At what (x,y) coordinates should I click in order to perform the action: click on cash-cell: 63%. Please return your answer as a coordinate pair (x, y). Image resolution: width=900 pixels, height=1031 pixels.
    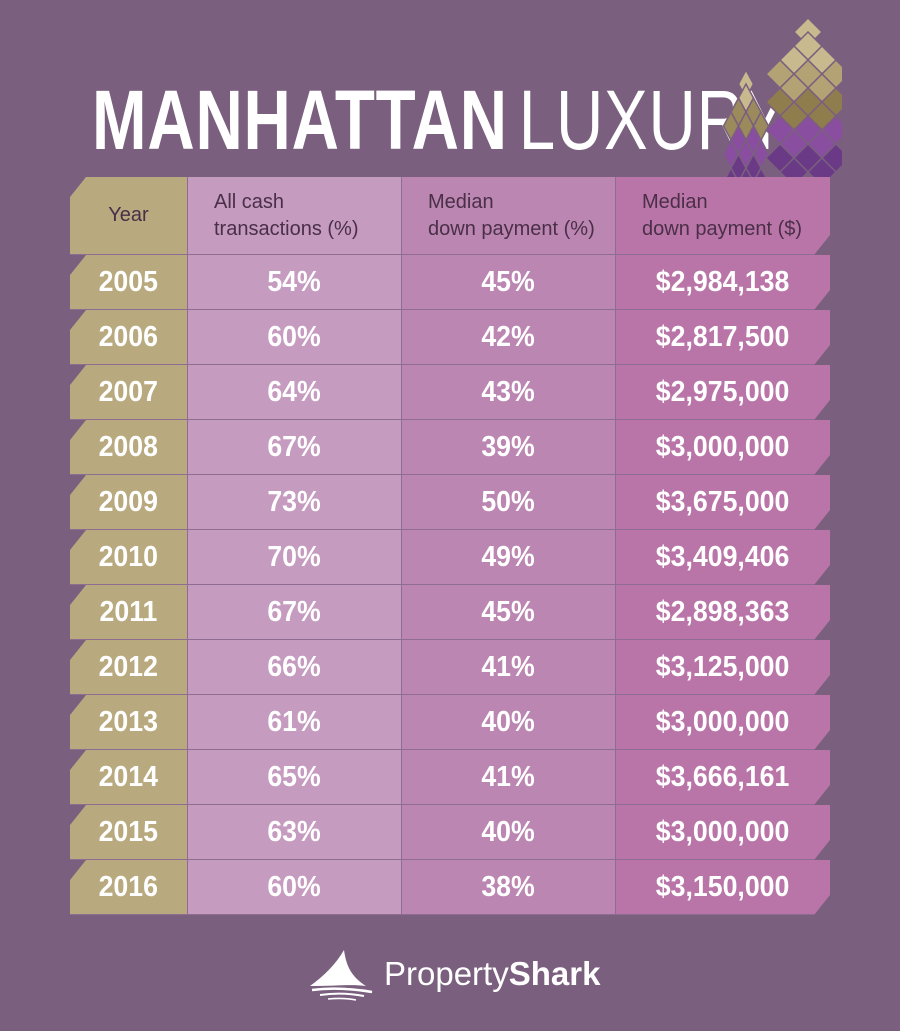
    Looking at the image, I should click on (295, 832).